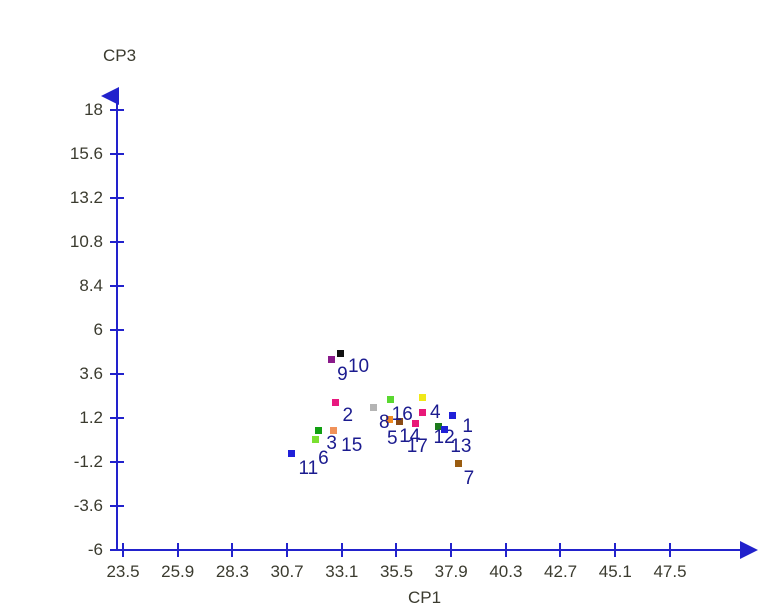 The width and height of the screenshot is (784, 610). Describe the element at coordinates (91, 373) in the screenshot. I see `y-tick-label: 3.6` at that location.